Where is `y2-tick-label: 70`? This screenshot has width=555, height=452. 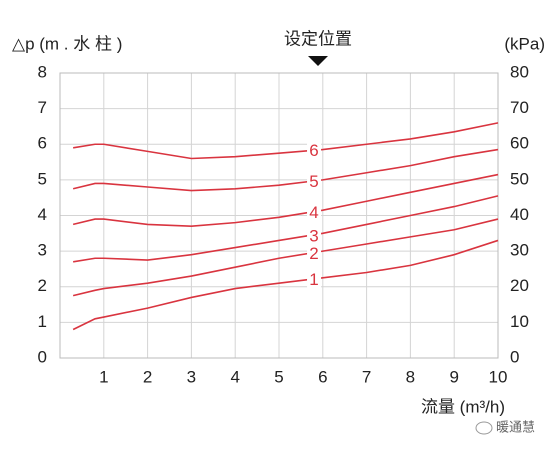
y2-tick-label: 70 is located at coordinates (519, 107).